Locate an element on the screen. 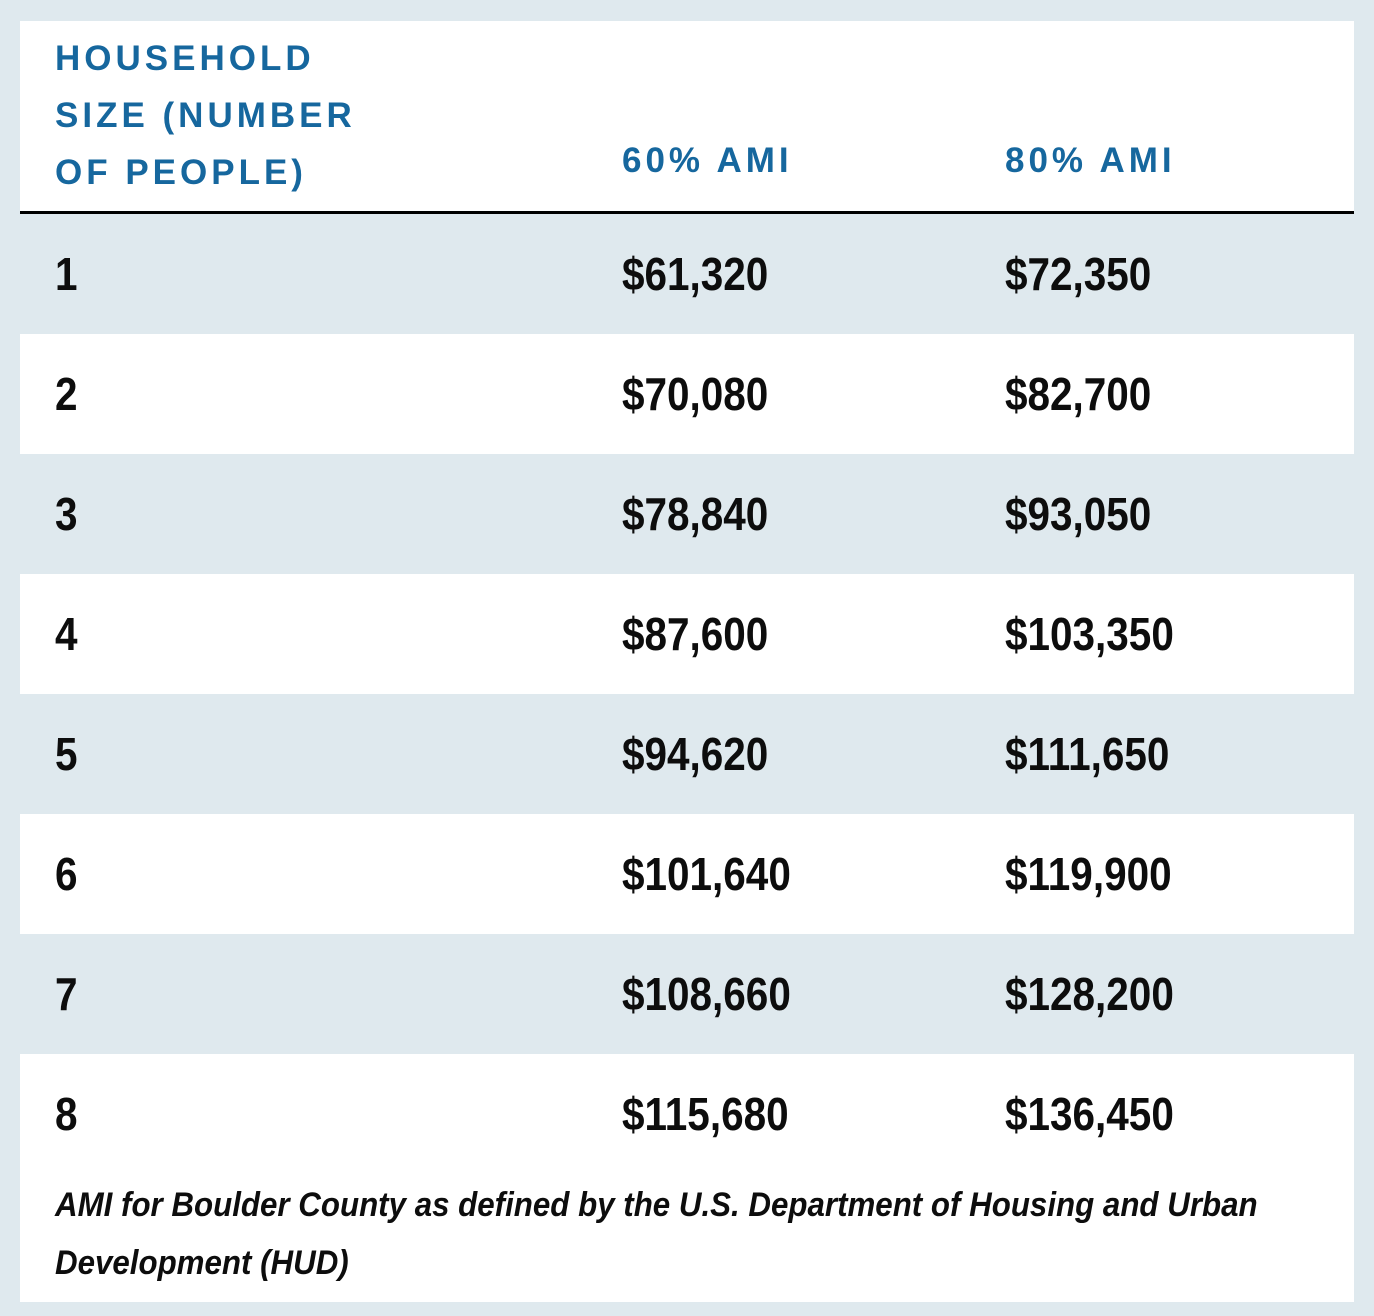 This screenshot has width=1374, height=1316. column-header-60-ami: 60% AMI is located at coordinates (707, 160).